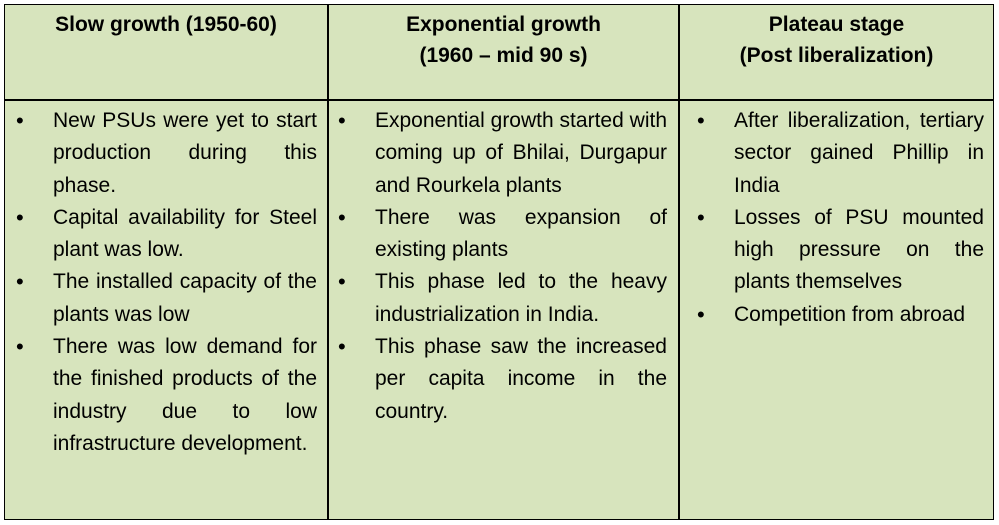 The image size is (999, 525). I want to click on list-item: There was expansion of existing plants, so click(497, 234).